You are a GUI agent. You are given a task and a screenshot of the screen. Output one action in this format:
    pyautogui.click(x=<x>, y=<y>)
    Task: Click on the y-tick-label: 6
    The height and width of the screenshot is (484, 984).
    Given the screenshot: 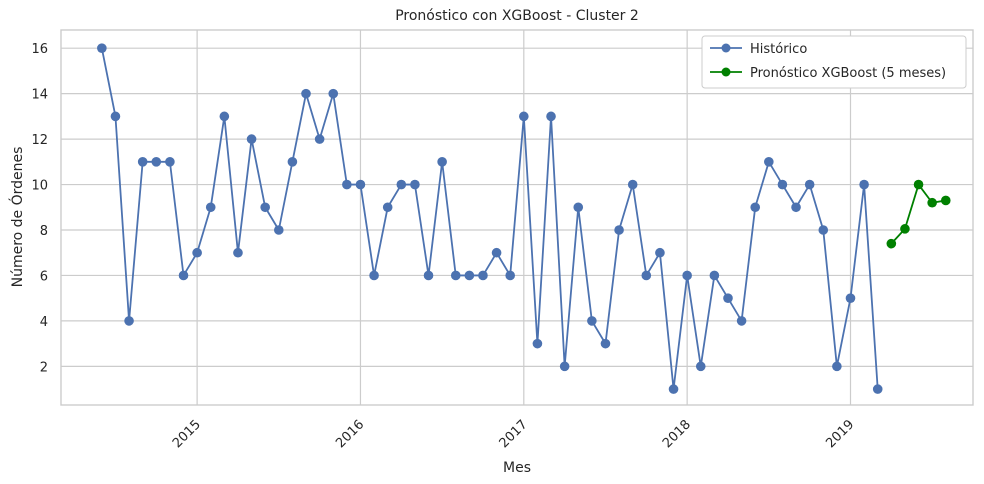 What is the action you would take?
    pyautogui.click(x=44, y=276)
    